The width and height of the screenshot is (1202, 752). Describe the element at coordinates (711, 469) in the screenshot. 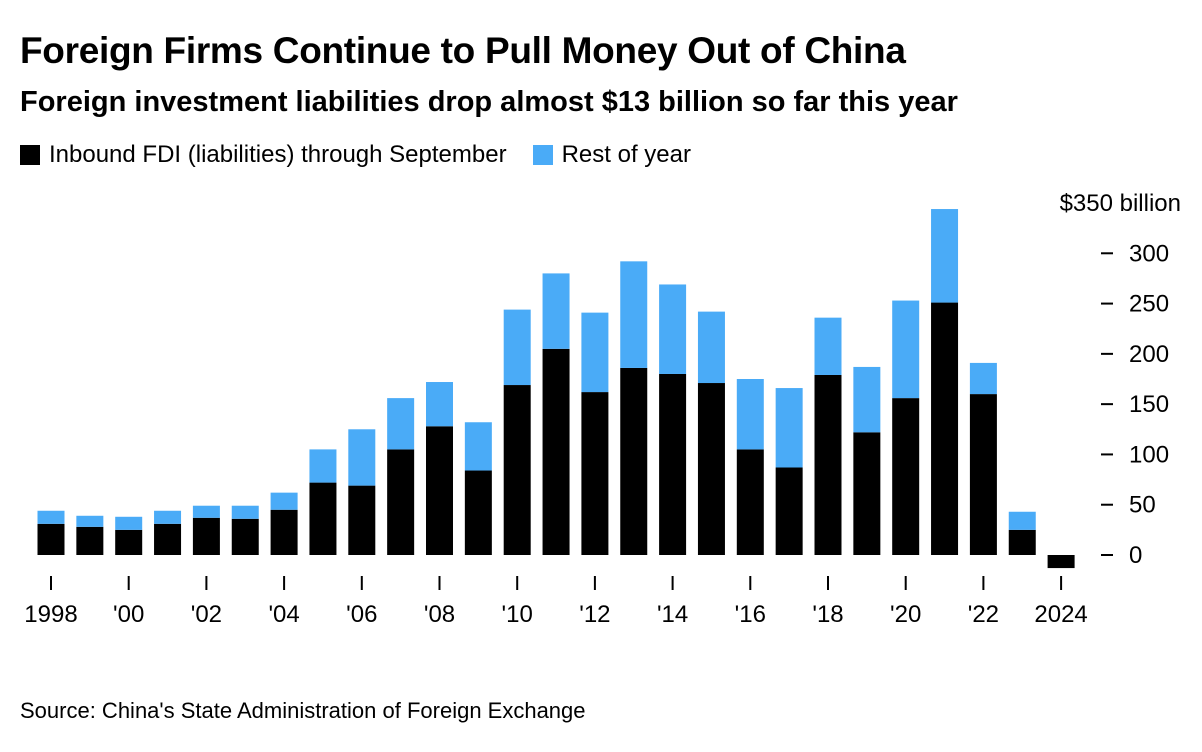

I see `bar-2015-through-september` at that location.